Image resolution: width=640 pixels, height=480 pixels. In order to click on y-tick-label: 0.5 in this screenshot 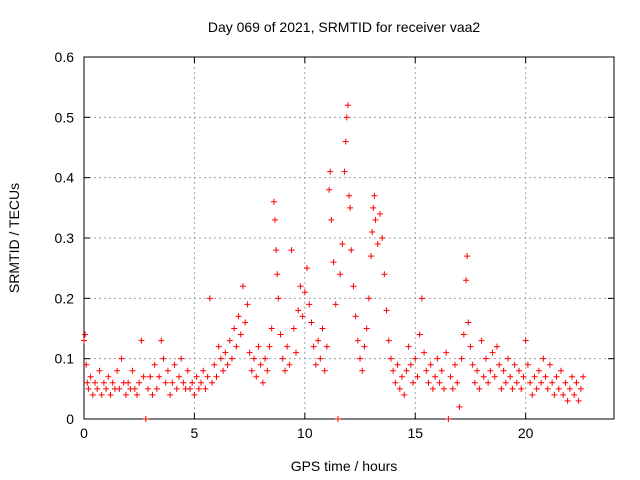, I will do `click(65, 117)`.